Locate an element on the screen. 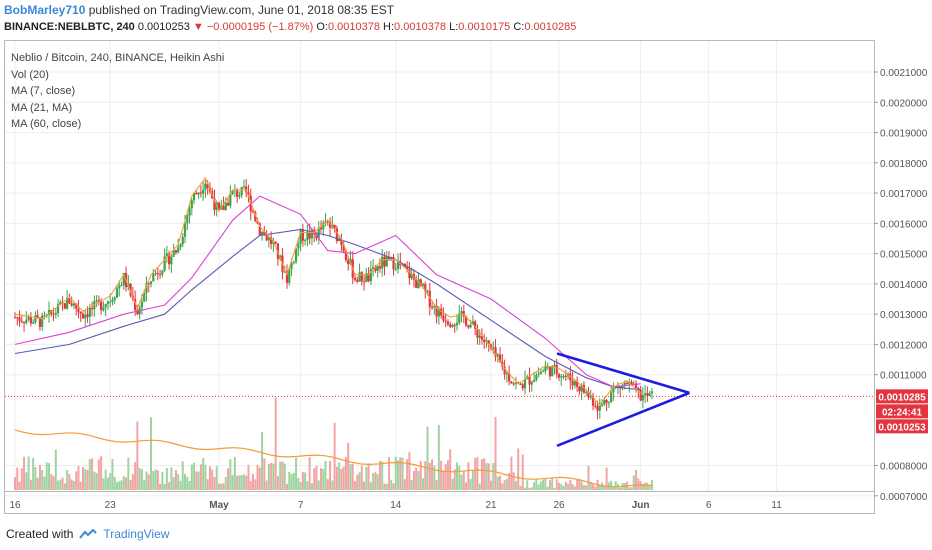 The width and height of the screenshot is (932, 550). tradingview-brand: TradingView is located at coordinates (136, 534).